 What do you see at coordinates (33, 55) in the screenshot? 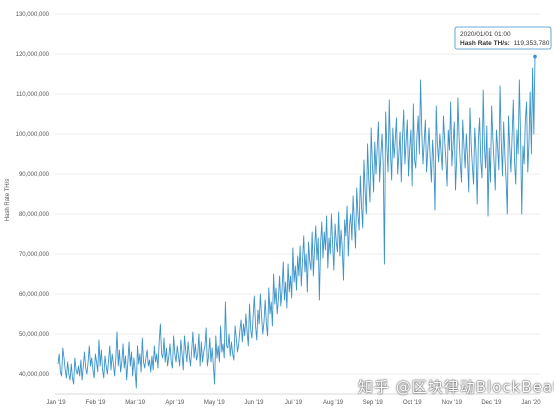
I see `y-tick-label: 120,000,000` at bounding box center [33, 55].